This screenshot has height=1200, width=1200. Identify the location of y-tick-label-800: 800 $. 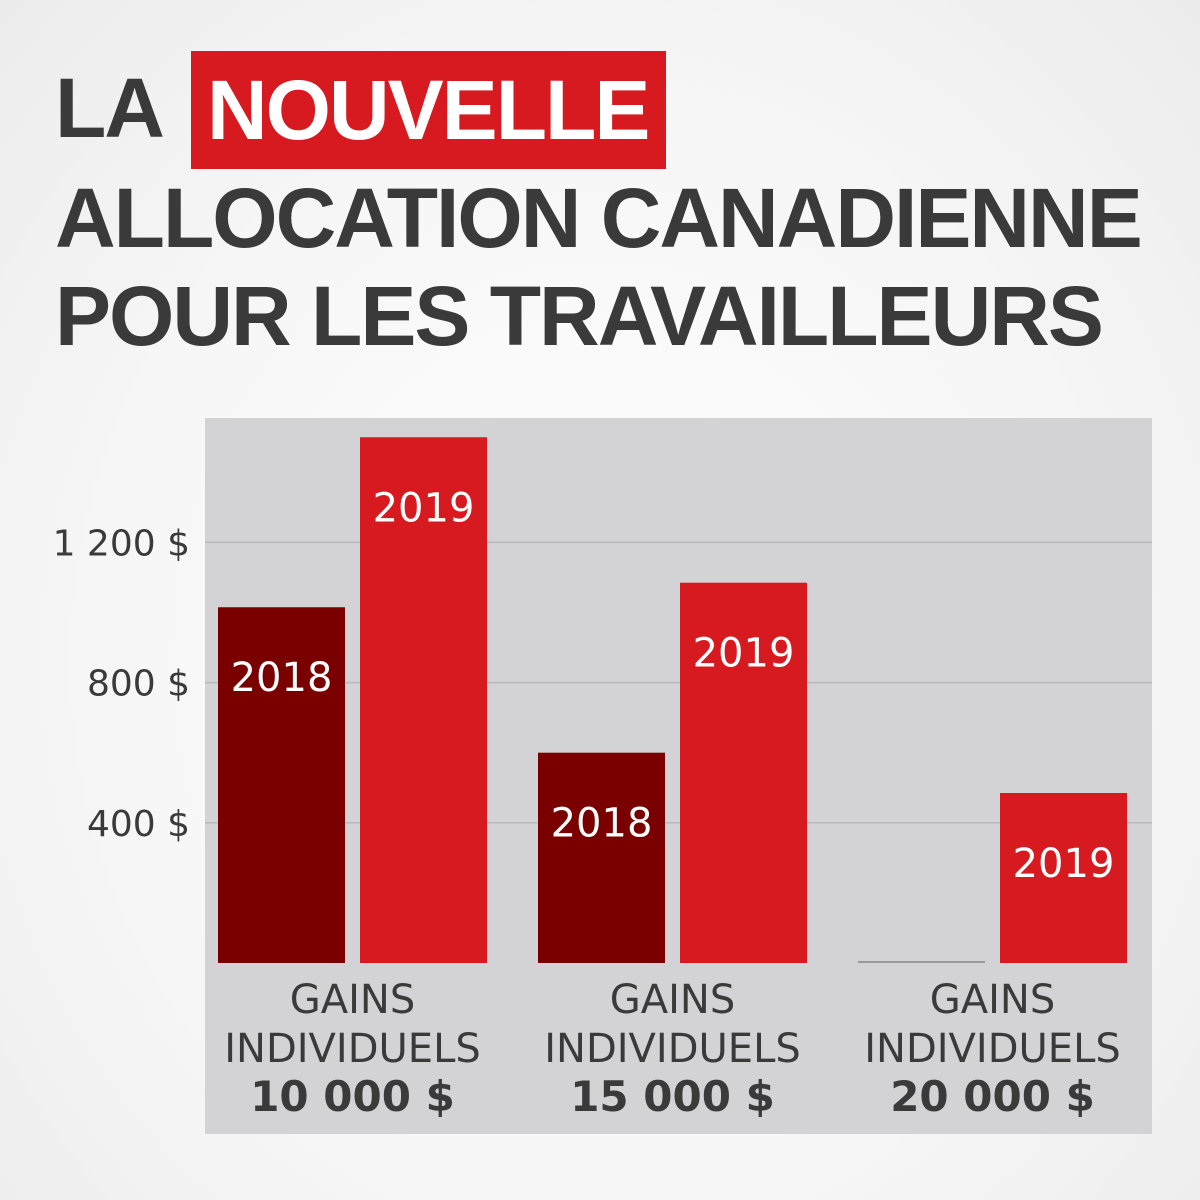
(138, 684).